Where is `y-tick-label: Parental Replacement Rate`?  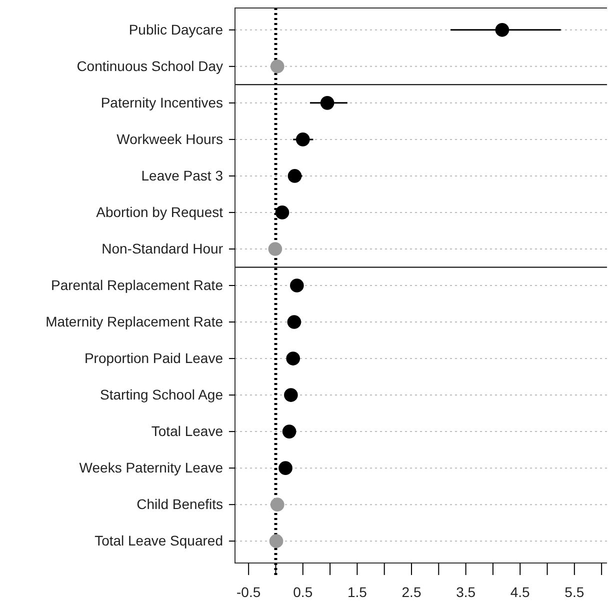
y-tick-label: Parental Replacement Rate is located at coordinates (137, 284).